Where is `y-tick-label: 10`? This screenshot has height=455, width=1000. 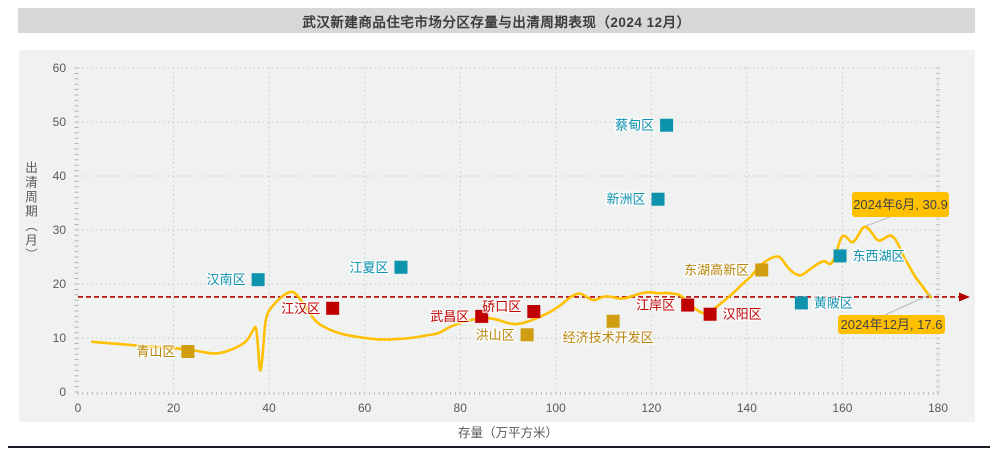
y-tick-label: 10 is located at coordinates (60, 338).